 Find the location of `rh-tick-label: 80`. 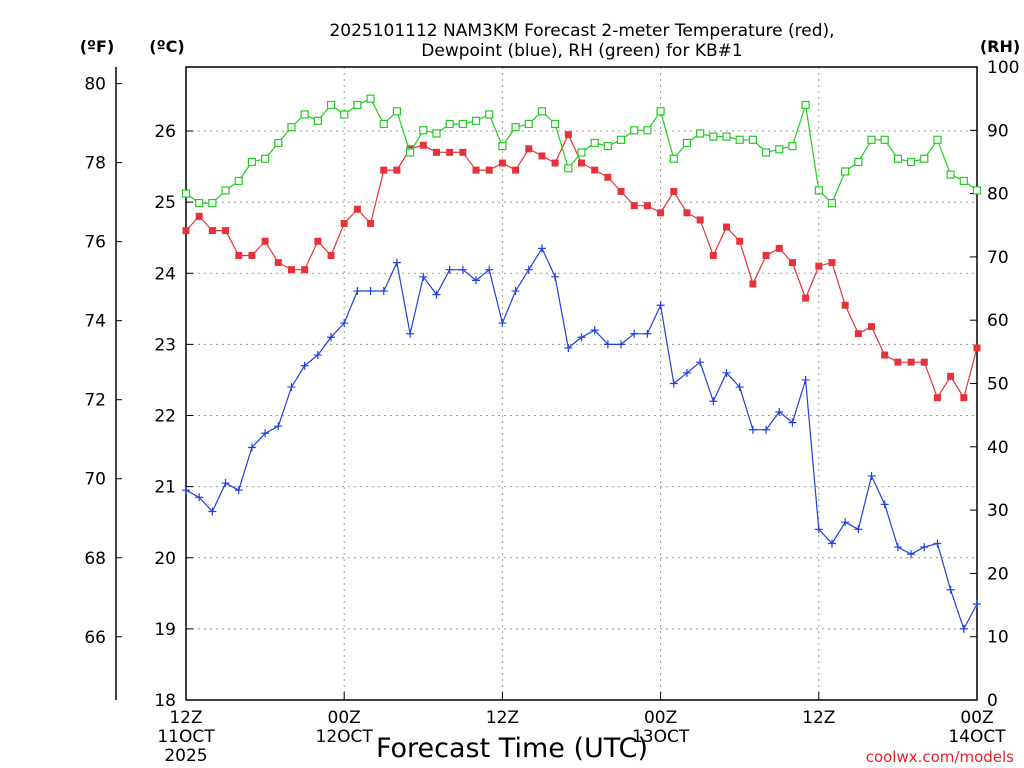

rh-tick-label: 80 is located at coordinates (998, 195).